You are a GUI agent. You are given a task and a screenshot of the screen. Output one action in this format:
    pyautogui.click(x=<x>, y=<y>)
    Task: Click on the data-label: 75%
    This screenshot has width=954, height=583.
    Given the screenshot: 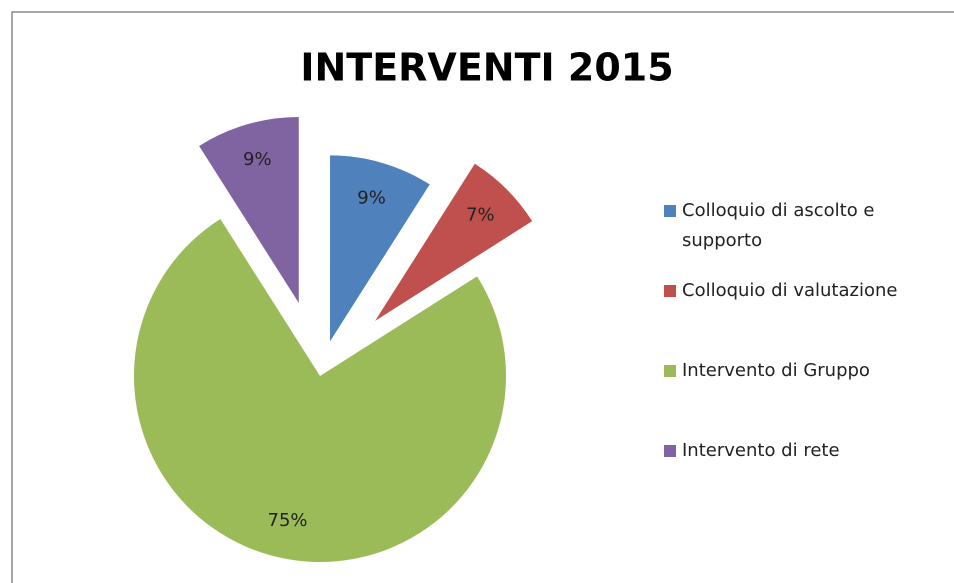 What is the action you would take?
    pyautogui.click(x=288, y=520)
    